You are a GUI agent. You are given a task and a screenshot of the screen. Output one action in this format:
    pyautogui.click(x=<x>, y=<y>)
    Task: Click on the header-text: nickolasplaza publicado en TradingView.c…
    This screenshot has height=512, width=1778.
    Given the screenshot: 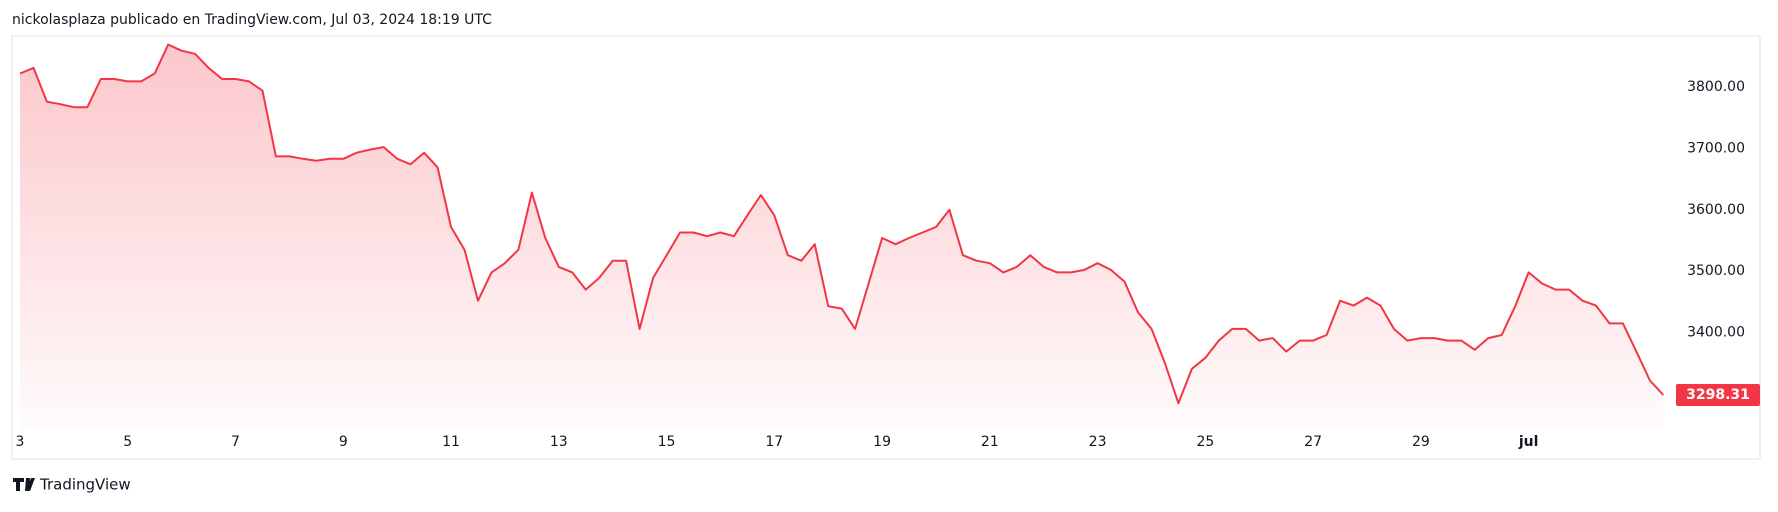 What is the action you would take?
    pyautogui.click(x=252, y=20)
    